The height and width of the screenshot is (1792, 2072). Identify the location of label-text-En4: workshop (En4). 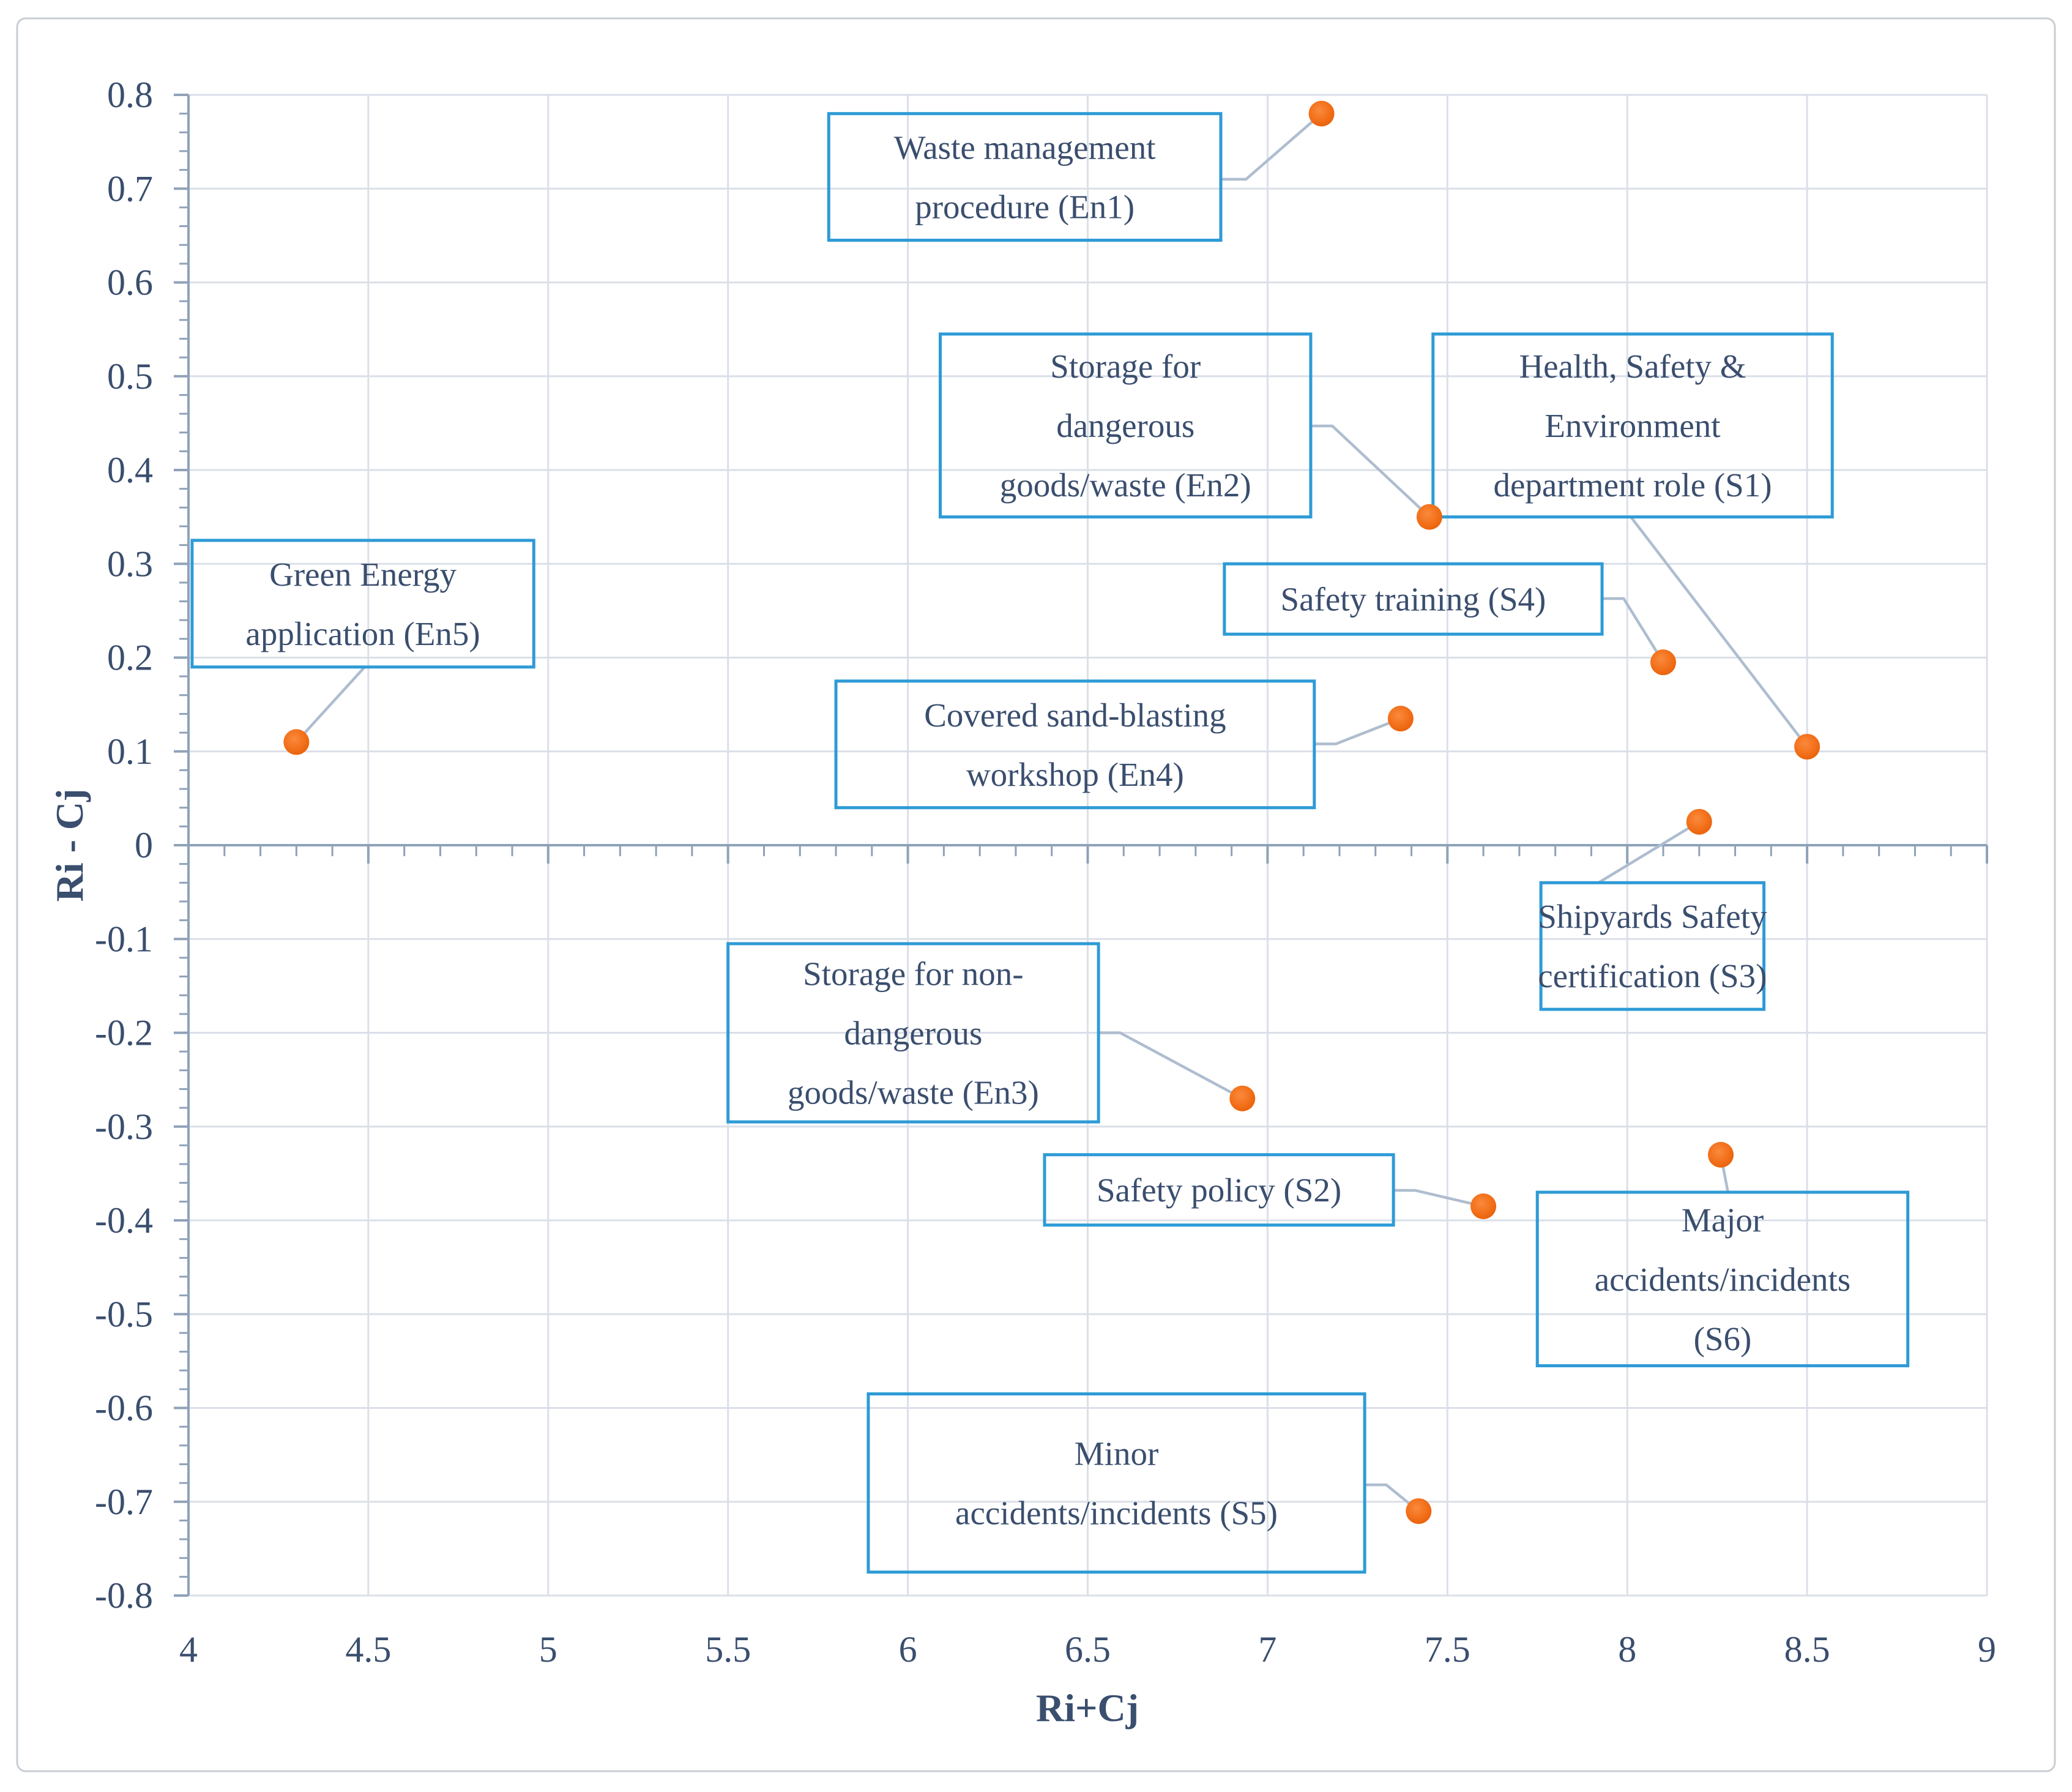
(1075, 774).